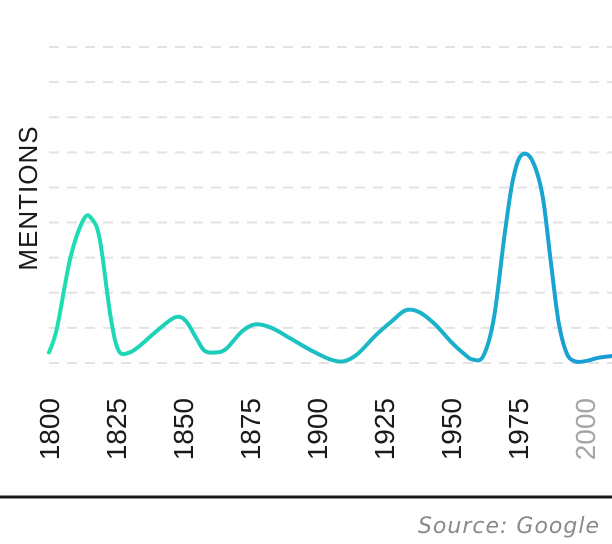 The width and height of the screenshot is (612, 544). Describe the element at coordinates (116, 429) in the screenshot. I see `x-tick-label-1825: 1825` at that location.